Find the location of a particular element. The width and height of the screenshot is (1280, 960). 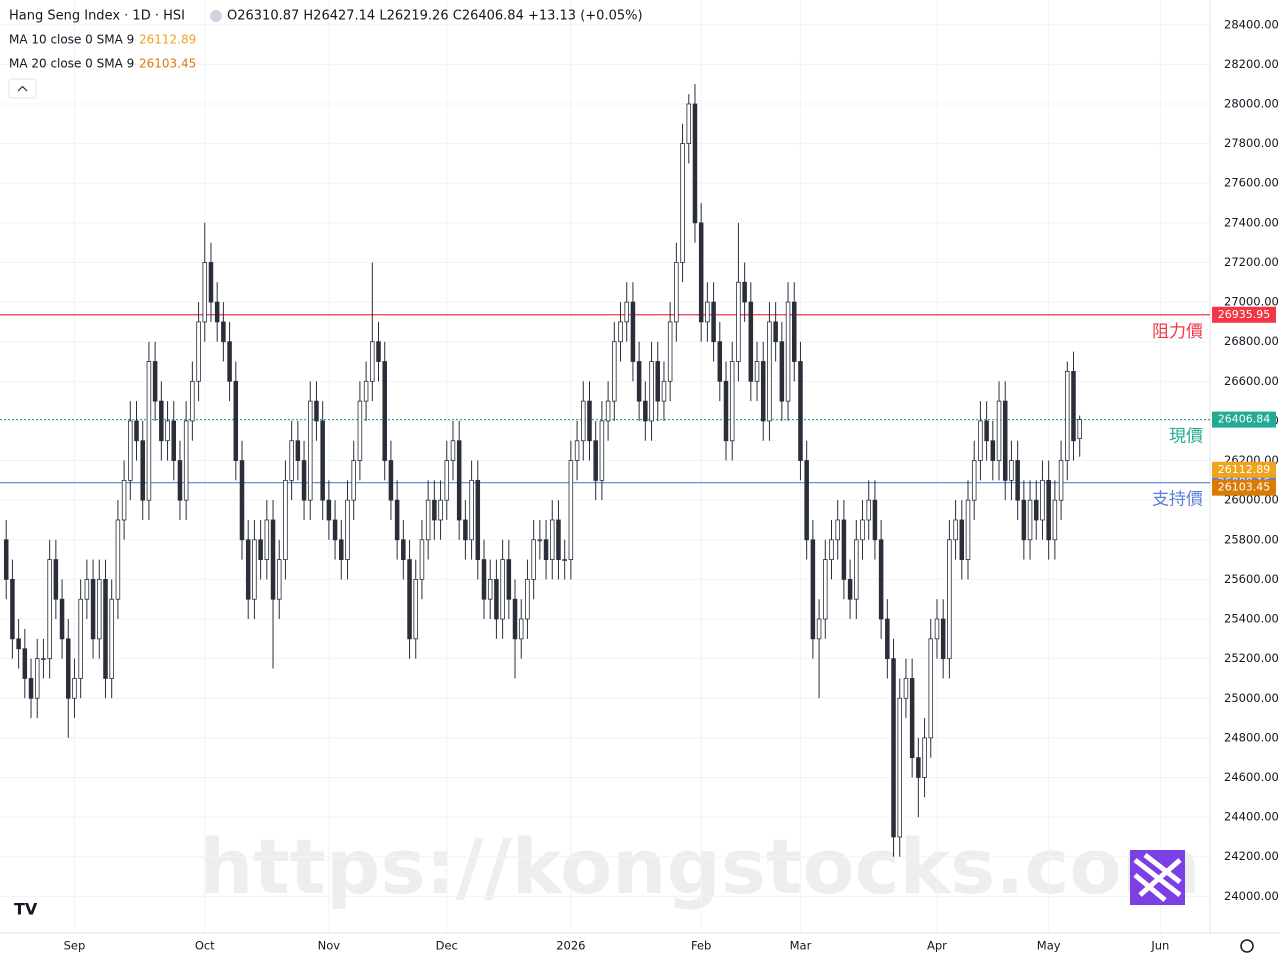

ma-label: MA 20 close 0 SMA 9 is located at coordinates (71, 64).